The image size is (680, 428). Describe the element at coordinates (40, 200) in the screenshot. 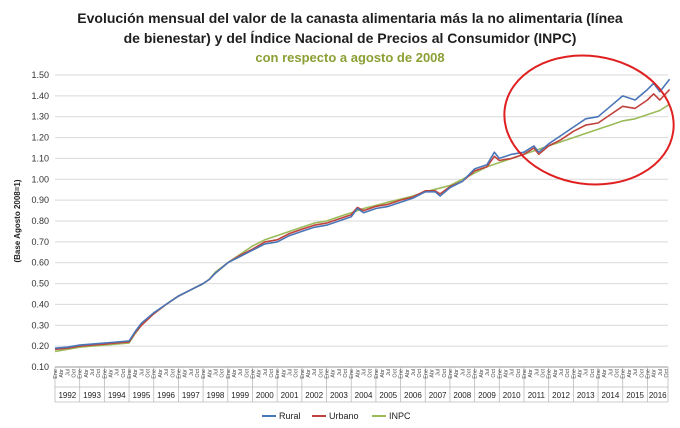

I see `y-tick-label: 0.90` at that location.